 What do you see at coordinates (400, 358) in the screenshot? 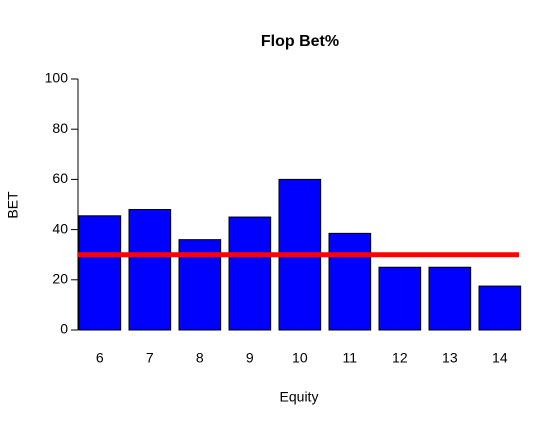
I see `x-tick-label: 12` at bounding box center [400, 358].